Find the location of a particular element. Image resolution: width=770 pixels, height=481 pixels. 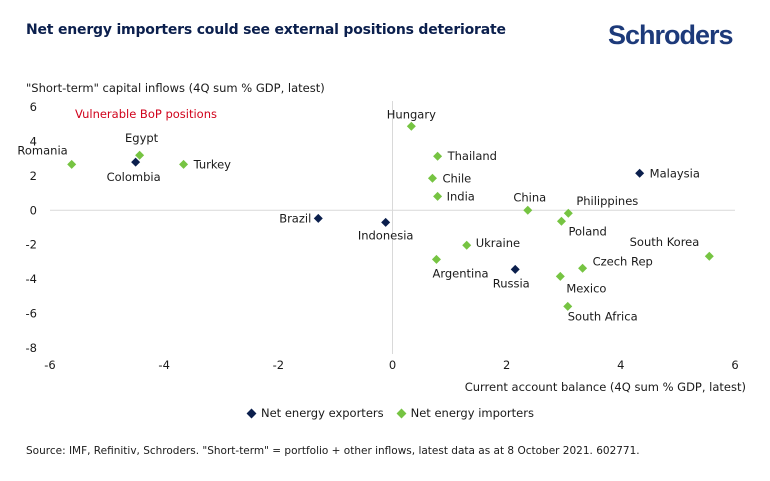

point-label-hungary: Hungary is located at coordinates (411, 114).